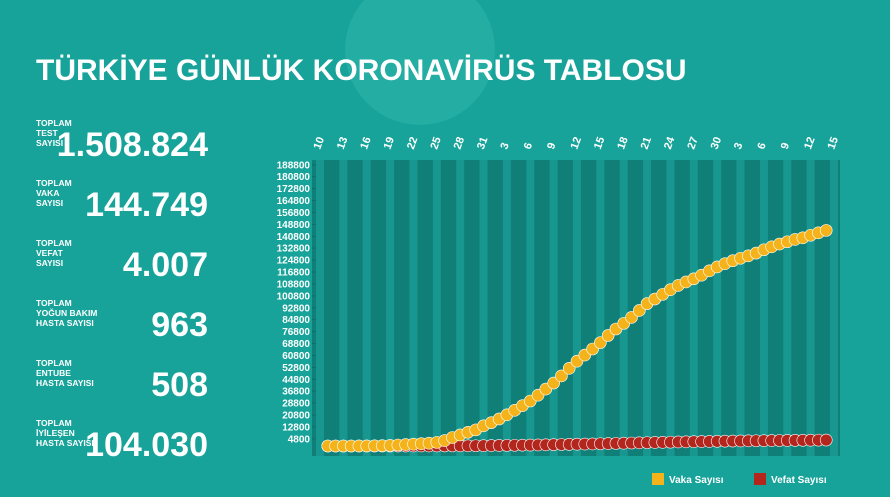 Image resolution: width=890 pixels, height=497 pixels. I want to click on legend-label: Vefat Sayısı, so click(799, 480).